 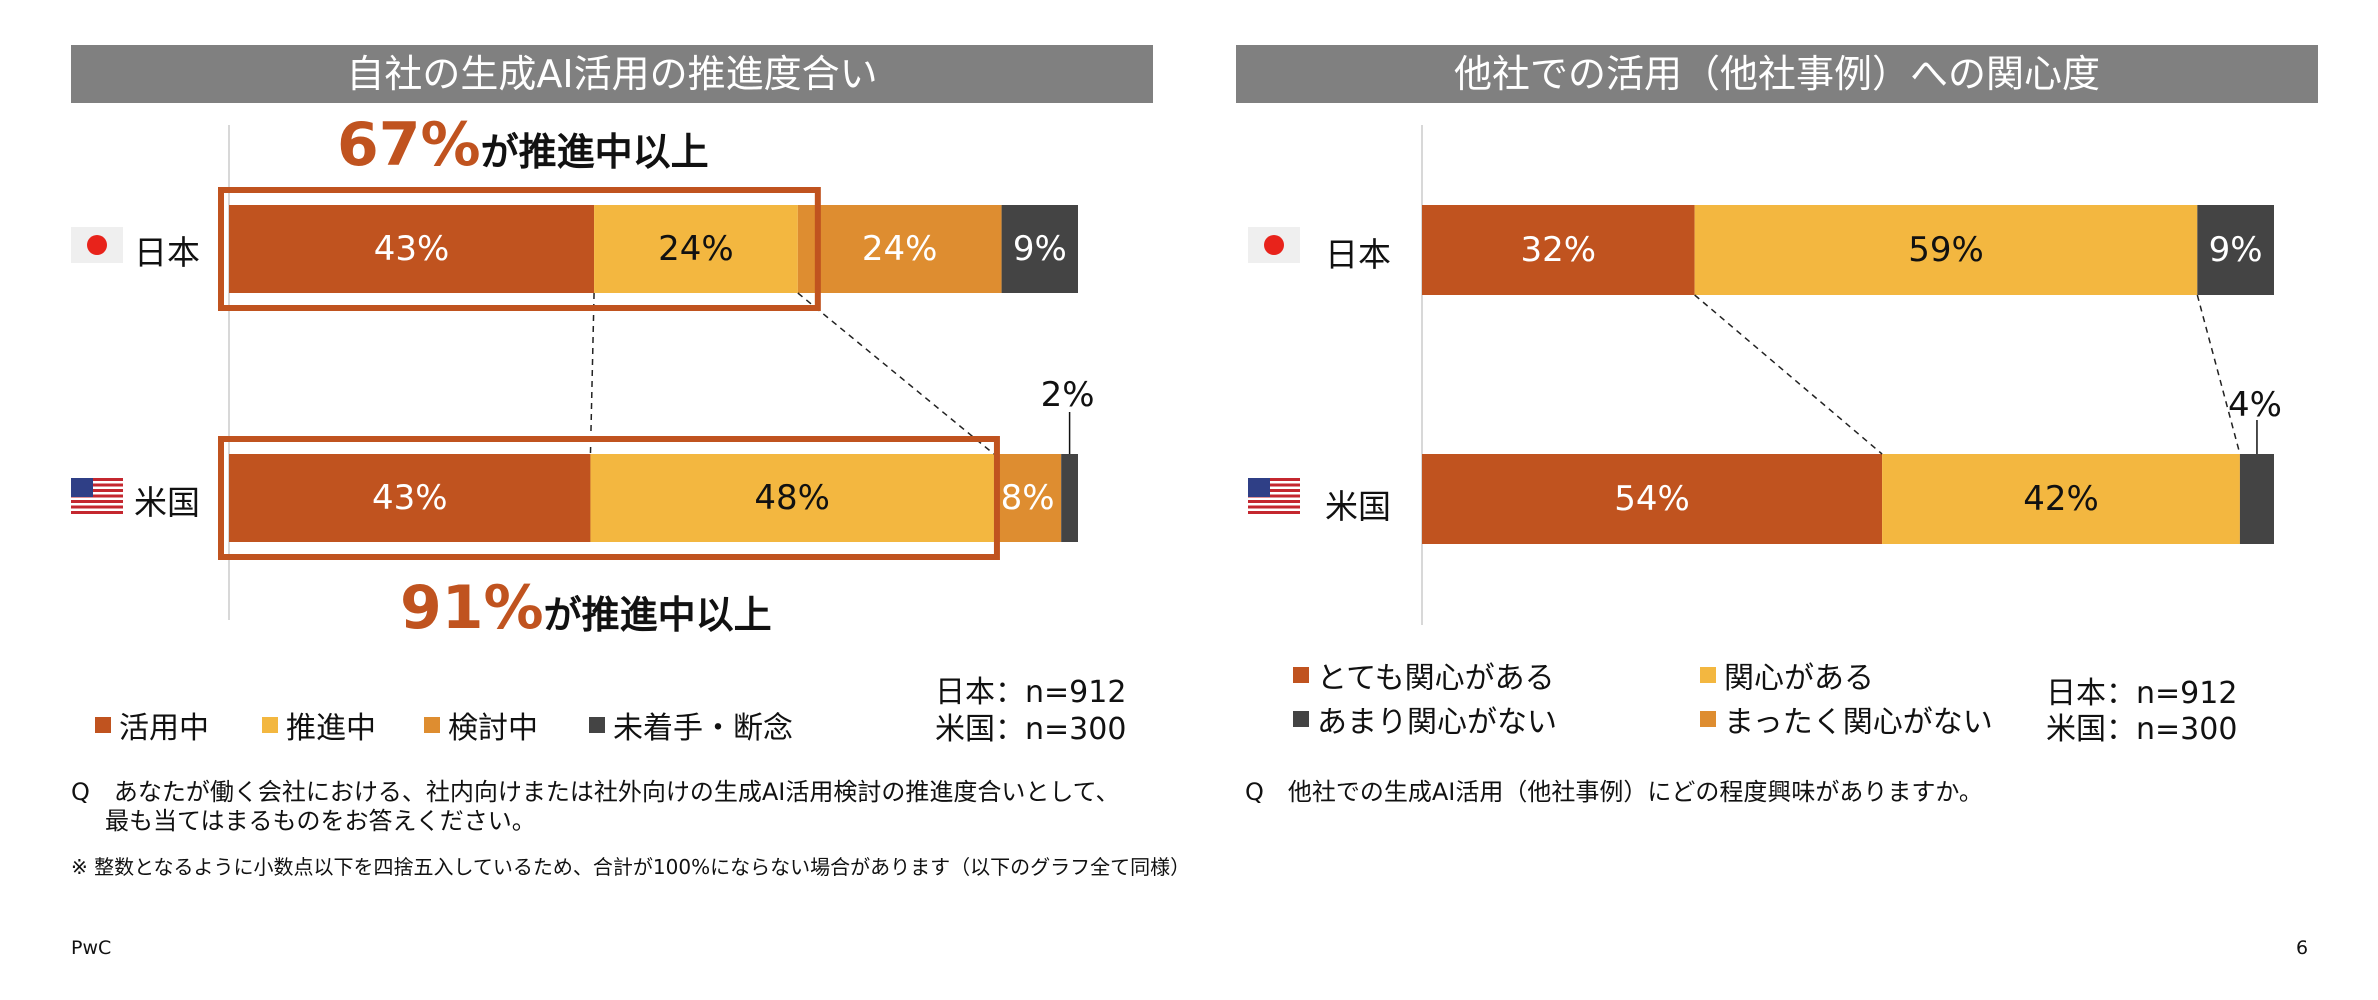 What do you see at coordinates (409, 145) in the screenshot?
I see `callout-top-pct: 67%` at bounding box center [409, 145].